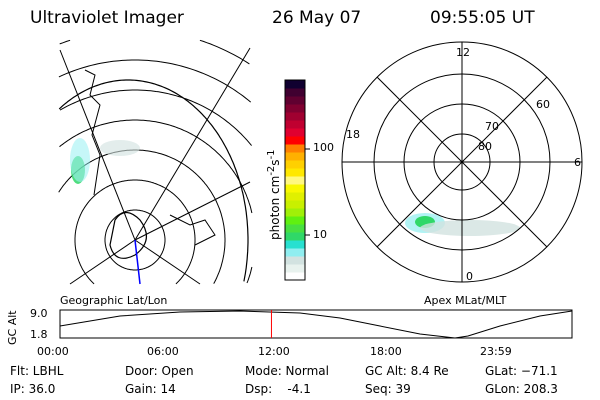 The width and height of the screenshot is (600, 400). Describe the element at coordinates (496, 351) in the screenshot. I see `x-tick: 23:59` at that location.